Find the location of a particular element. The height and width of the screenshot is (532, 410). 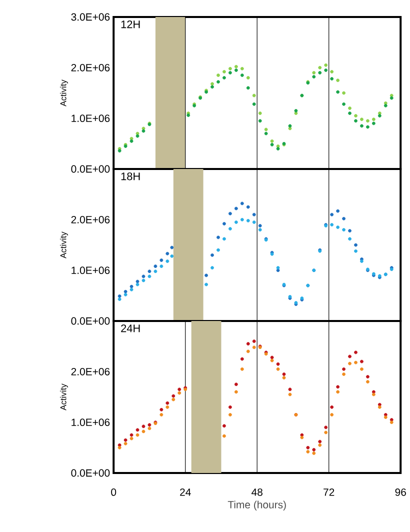

annotation: 12H is located at coordinates (130, 24).